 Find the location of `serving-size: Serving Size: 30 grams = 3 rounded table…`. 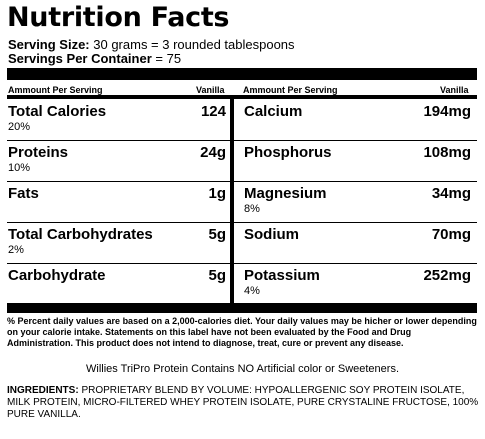

serving-size: Serving Size: 30 grams = 3 rounded table… is located at coordinates (151, 44).